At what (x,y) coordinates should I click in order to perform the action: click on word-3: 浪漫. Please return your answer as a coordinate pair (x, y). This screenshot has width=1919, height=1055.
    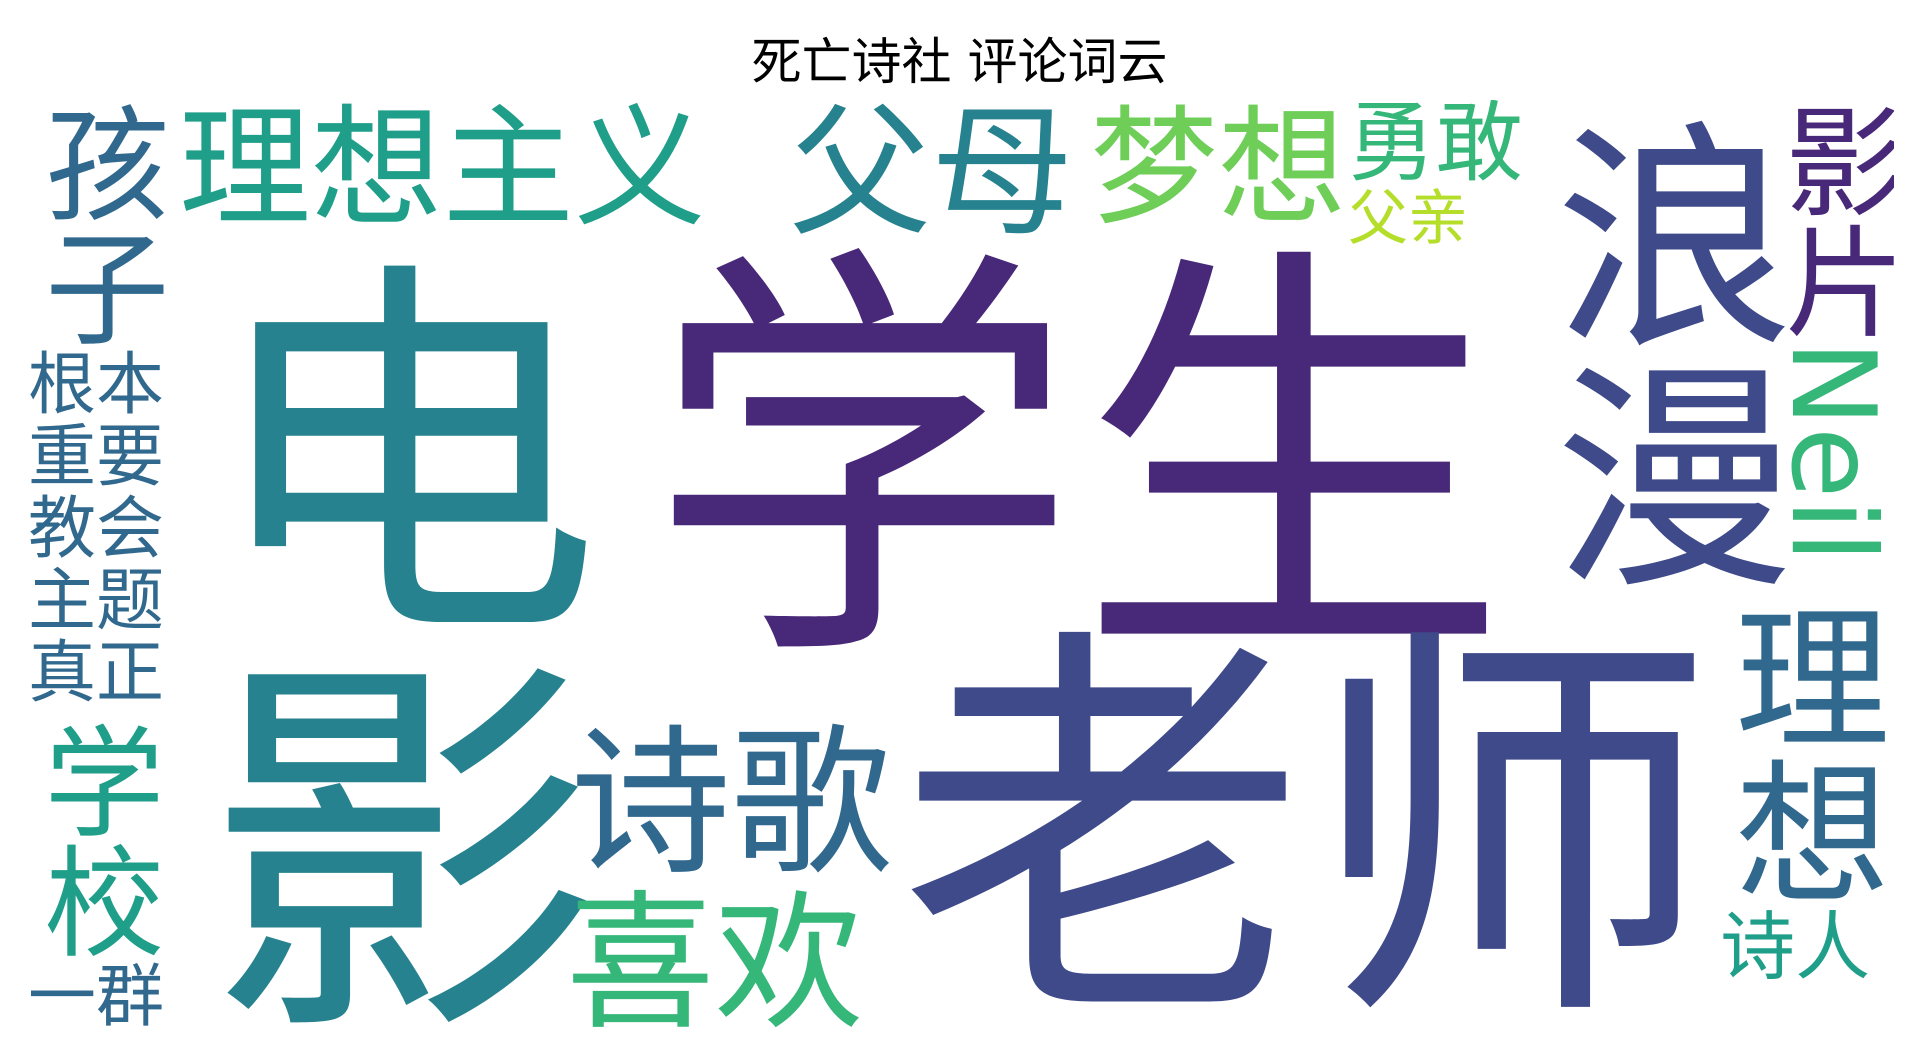
    Looking at the image, I should click on (1653, 353).